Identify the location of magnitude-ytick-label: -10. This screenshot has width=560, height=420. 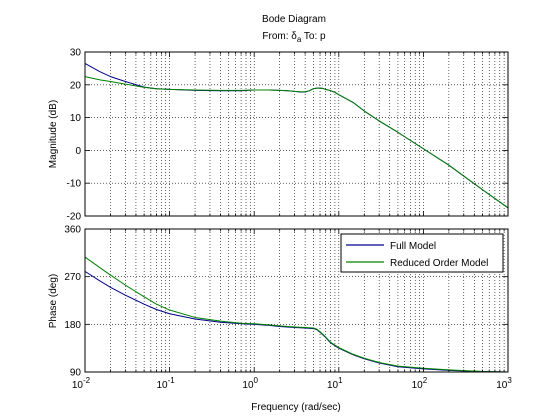
(74, 184).